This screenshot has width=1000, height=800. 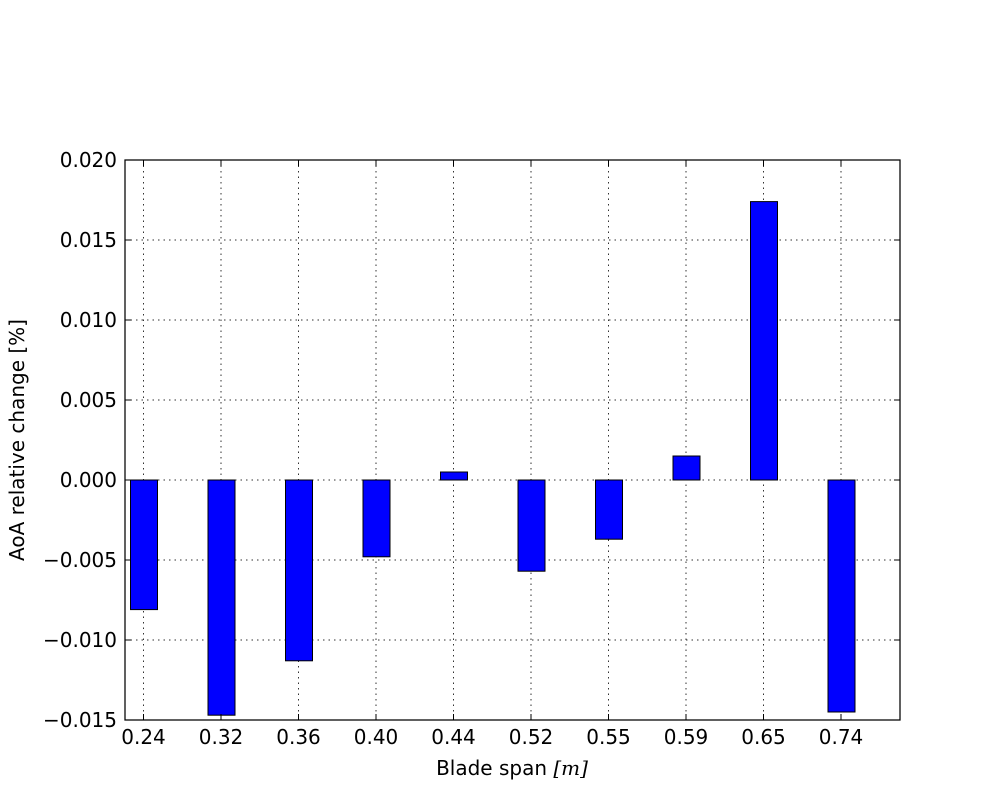 I want to click on x-tick-label: 0.32, so click(x=221, y=737).